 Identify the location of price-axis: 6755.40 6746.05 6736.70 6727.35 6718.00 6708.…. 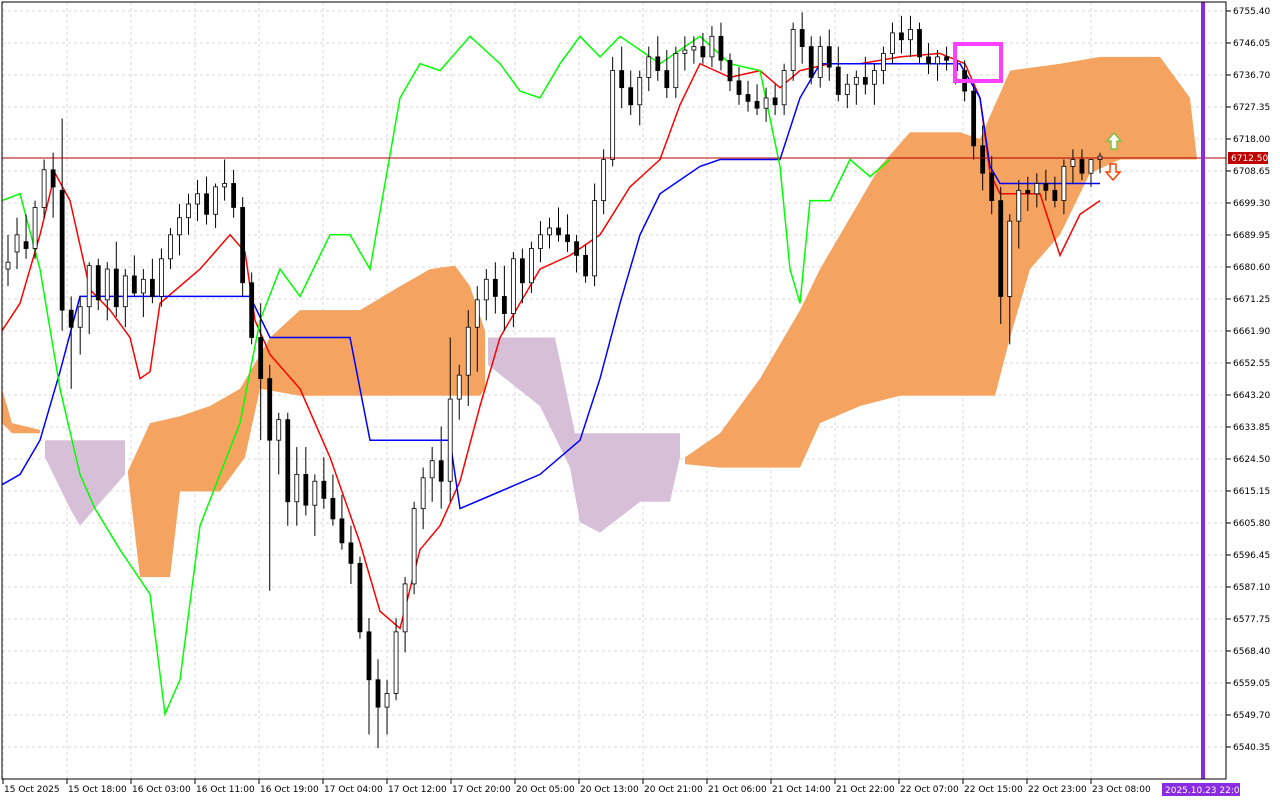
(1248, 380).